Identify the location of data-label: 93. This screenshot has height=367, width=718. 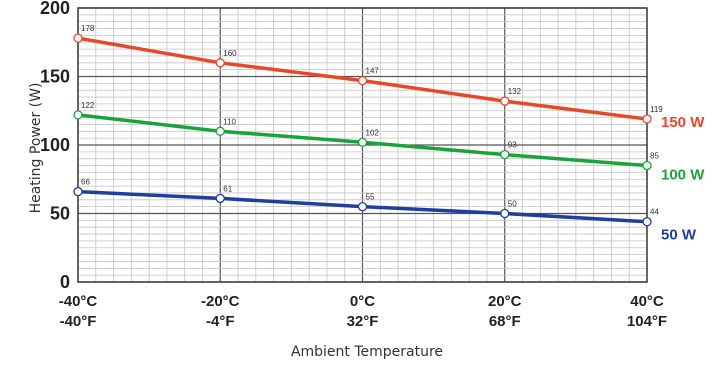
(512, 145).